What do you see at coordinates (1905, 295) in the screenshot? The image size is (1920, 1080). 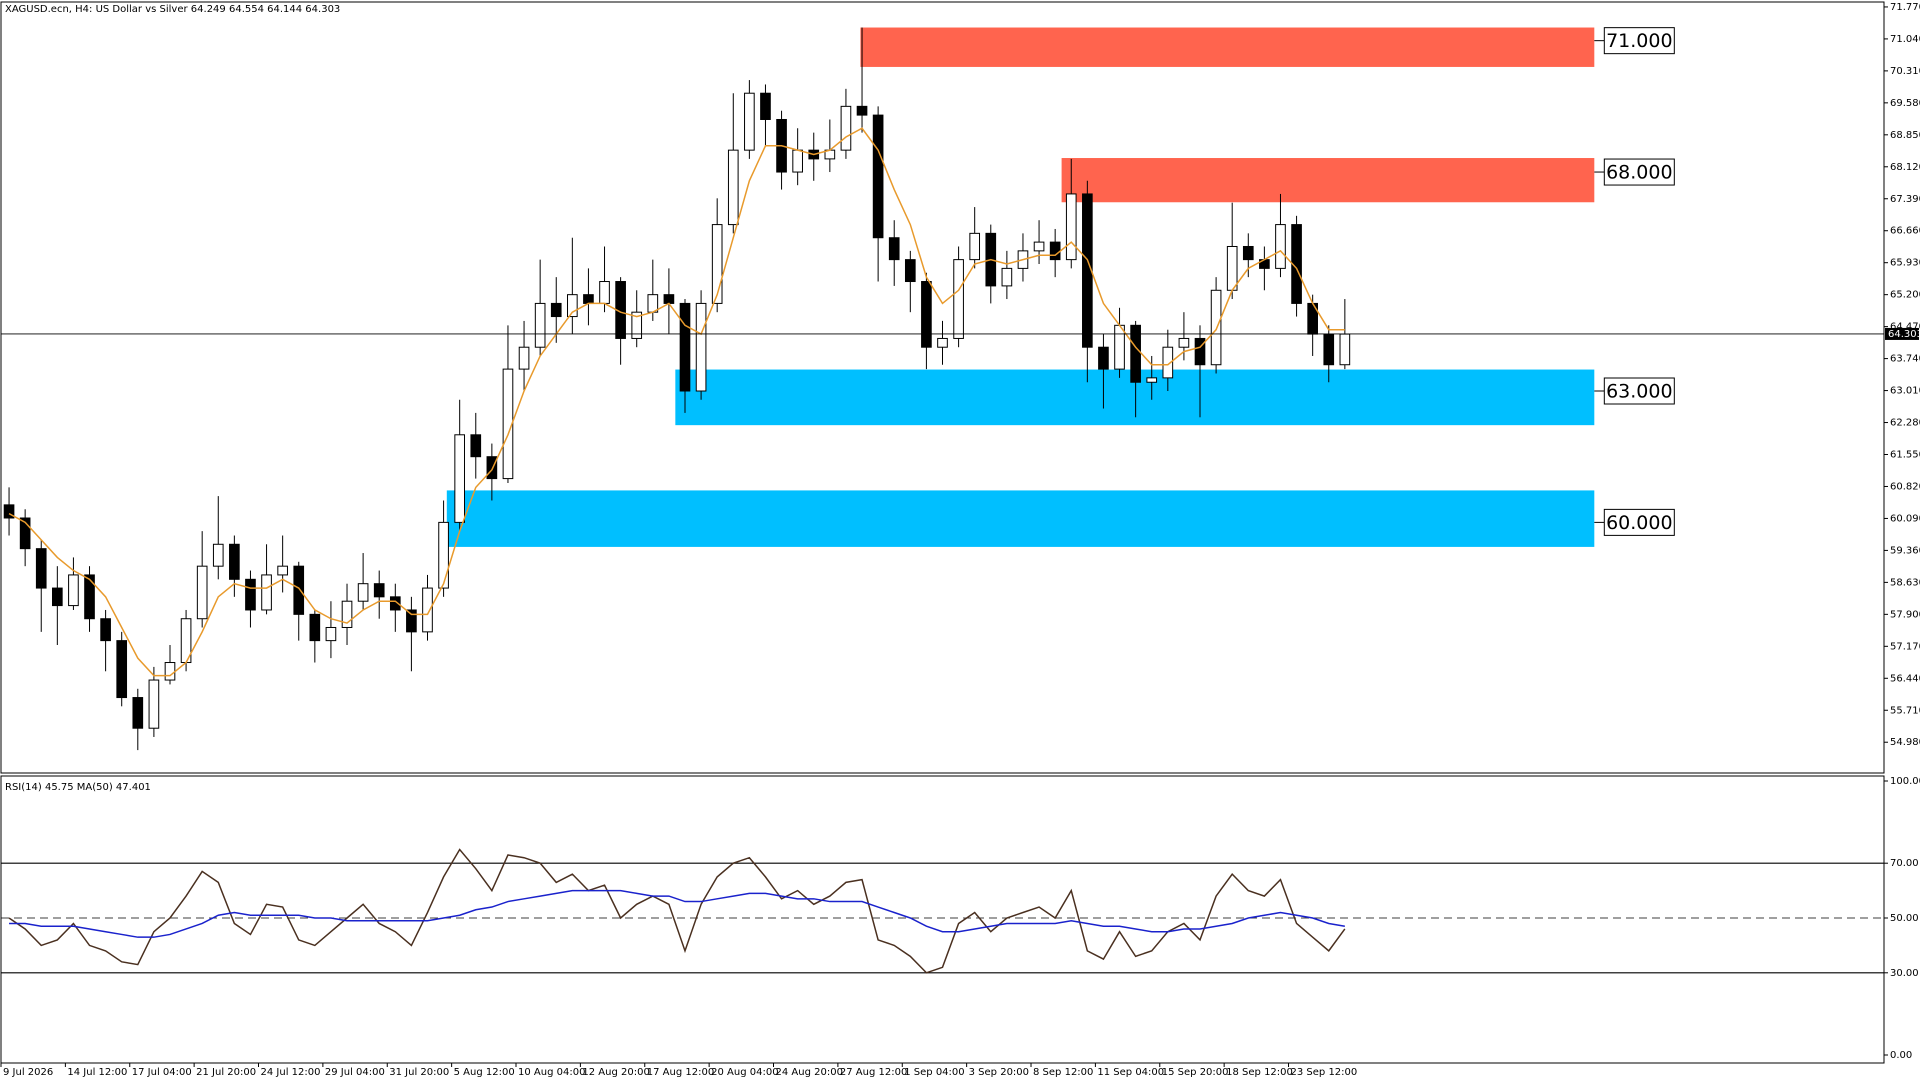 I see `y-tick-label: 65.200` at bounding box center [1905, 295].